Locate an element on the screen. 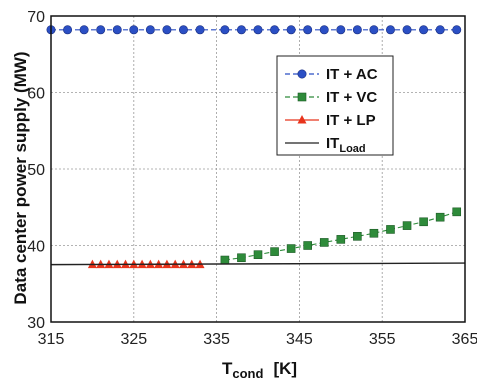 This screenshot has height=380, width=477. series-line-it-vc is located at coordinates (340, 236).